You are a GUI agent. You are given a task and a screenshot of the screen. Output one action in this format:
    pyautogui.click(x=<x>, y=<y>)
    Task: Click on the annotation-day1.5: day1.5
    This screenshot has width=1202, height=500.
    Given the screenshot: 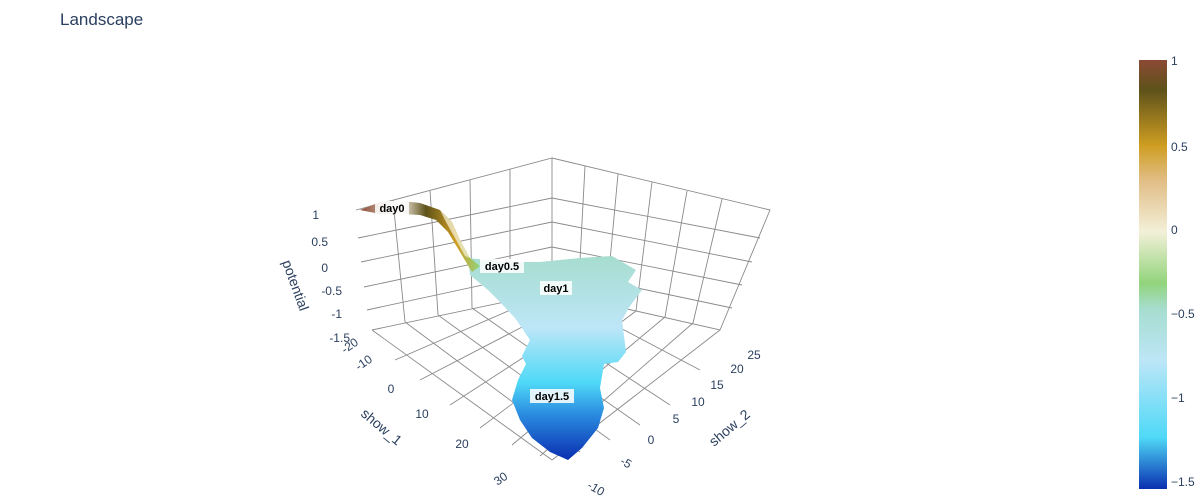 What is the action you would take?
    pyautogui.click(x=552, y=397)
    